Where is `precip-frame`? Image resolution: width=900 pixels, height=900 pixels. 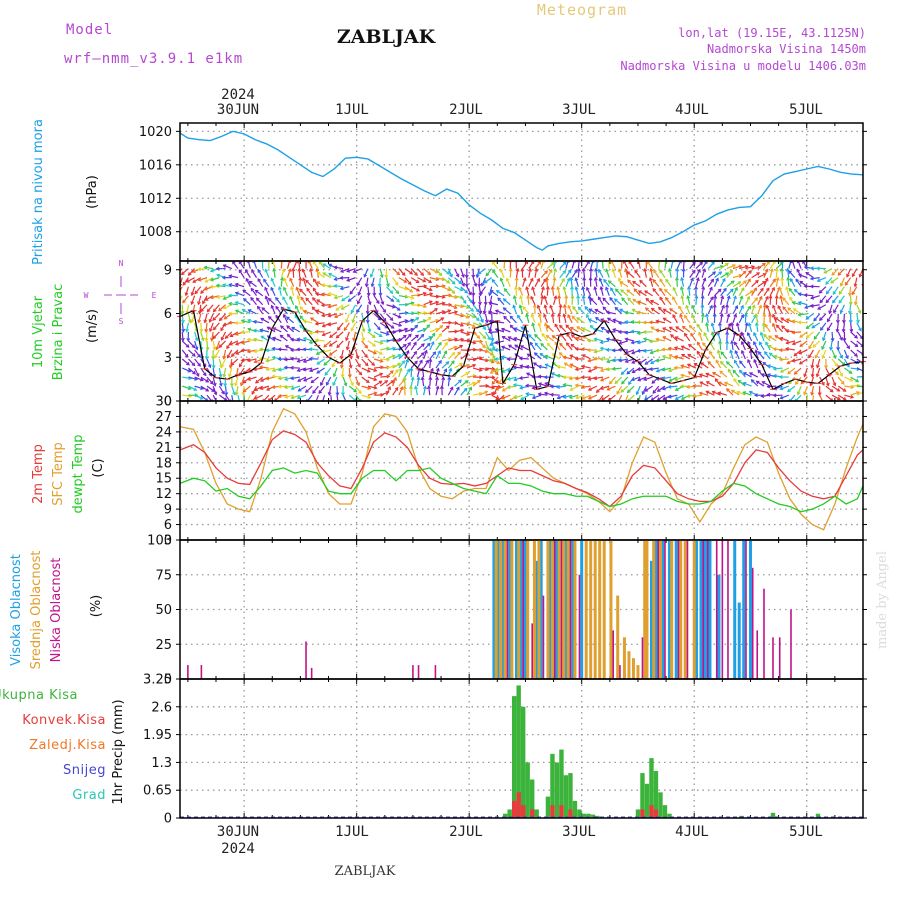 precip-frame is located at coordinates (521, 748).